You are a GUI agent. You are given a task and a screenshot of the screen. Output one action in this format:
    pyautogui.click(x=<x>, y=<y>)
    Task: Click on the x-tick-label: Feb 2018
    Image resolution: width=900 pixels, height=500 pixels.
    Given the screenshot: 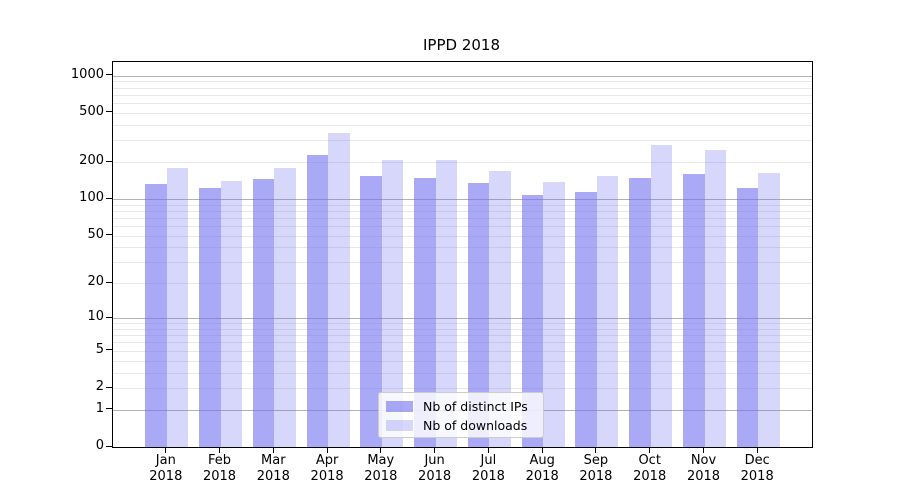 What is the action you would take?
    pyautogui.click(x=219, y=468)
    